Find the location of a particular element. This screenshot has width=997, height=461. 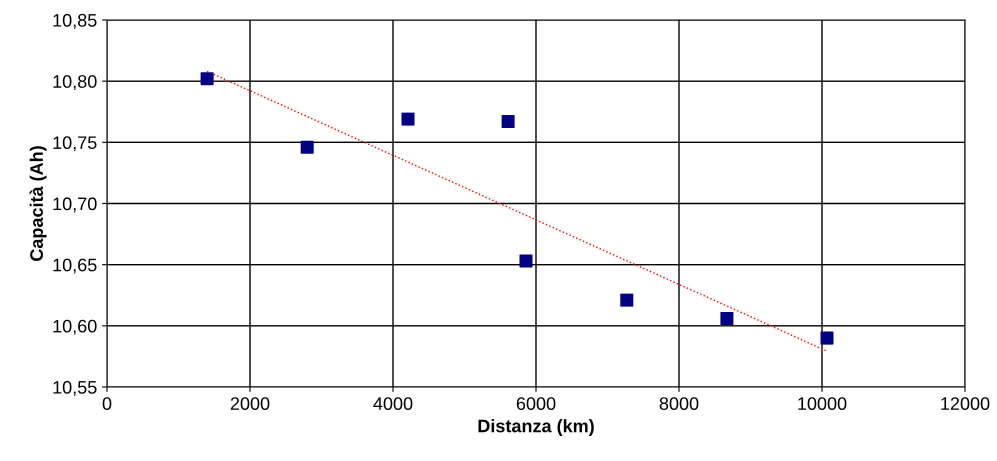

x-tick-label: 6000 is located at coordinates (536, 403).